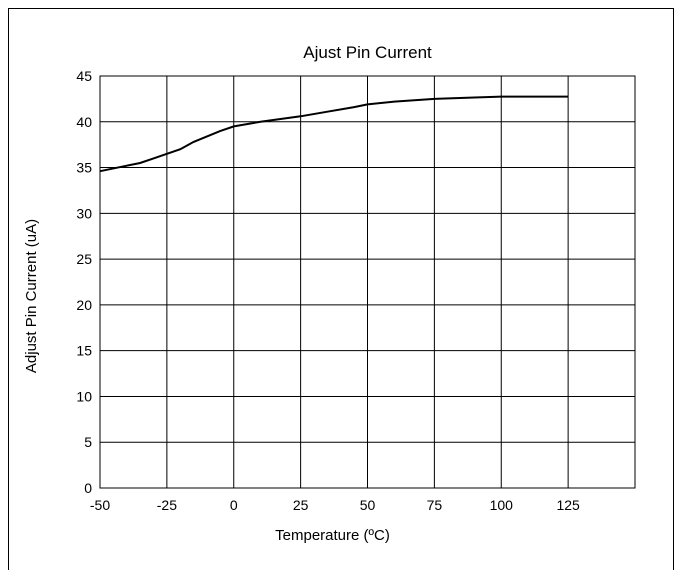 Image resolution: width=682 pixels, height=570 pixels. What do you see at coordinates (84, 396) in the screenshot?
I see `y-tick-label: 10` at bounding box center [84, 396].